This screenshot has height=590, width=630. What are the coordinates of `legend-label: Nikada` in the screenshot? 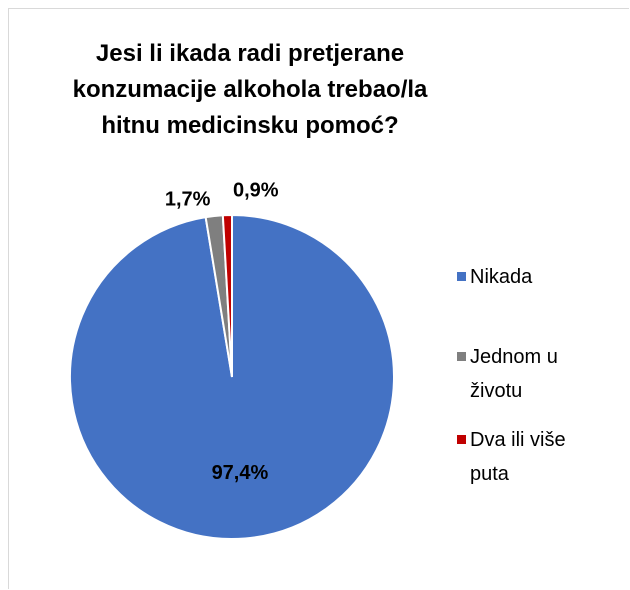 It's located at (501, 277).